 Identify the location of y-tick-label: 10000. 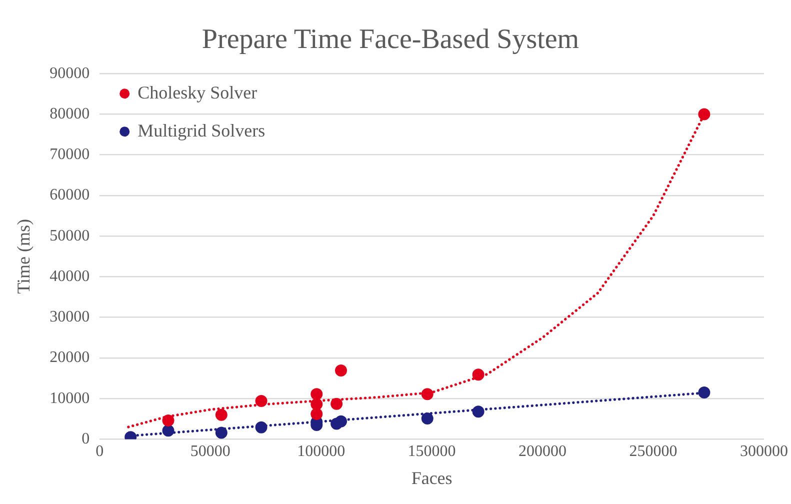
(70, 398).